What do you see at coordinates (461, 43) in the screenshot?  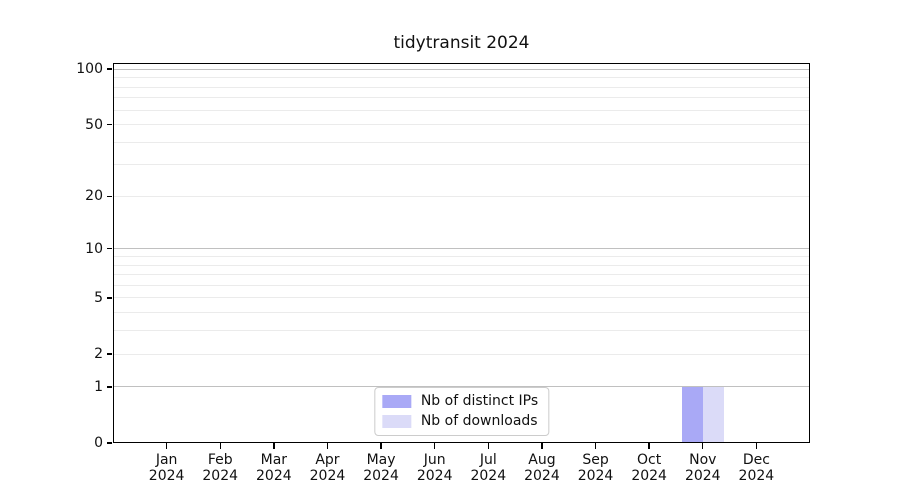 I see `chart-title: tidytransit 2024` at bounding box center [461, 43].